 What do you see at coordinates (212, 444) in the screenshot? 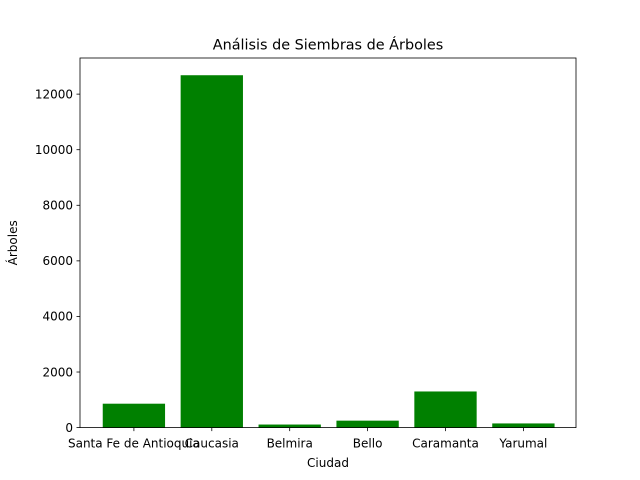
I see `x-tick-label: Caucasia` at bounding box center [212, 444].